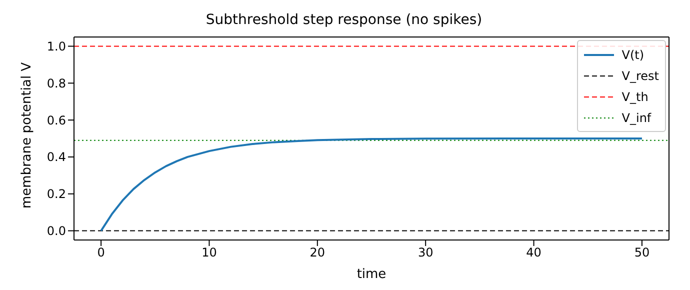 The height and width of the screenshot is (290, 690). I want to click on x-tick-label: 20, so click(318, 253).